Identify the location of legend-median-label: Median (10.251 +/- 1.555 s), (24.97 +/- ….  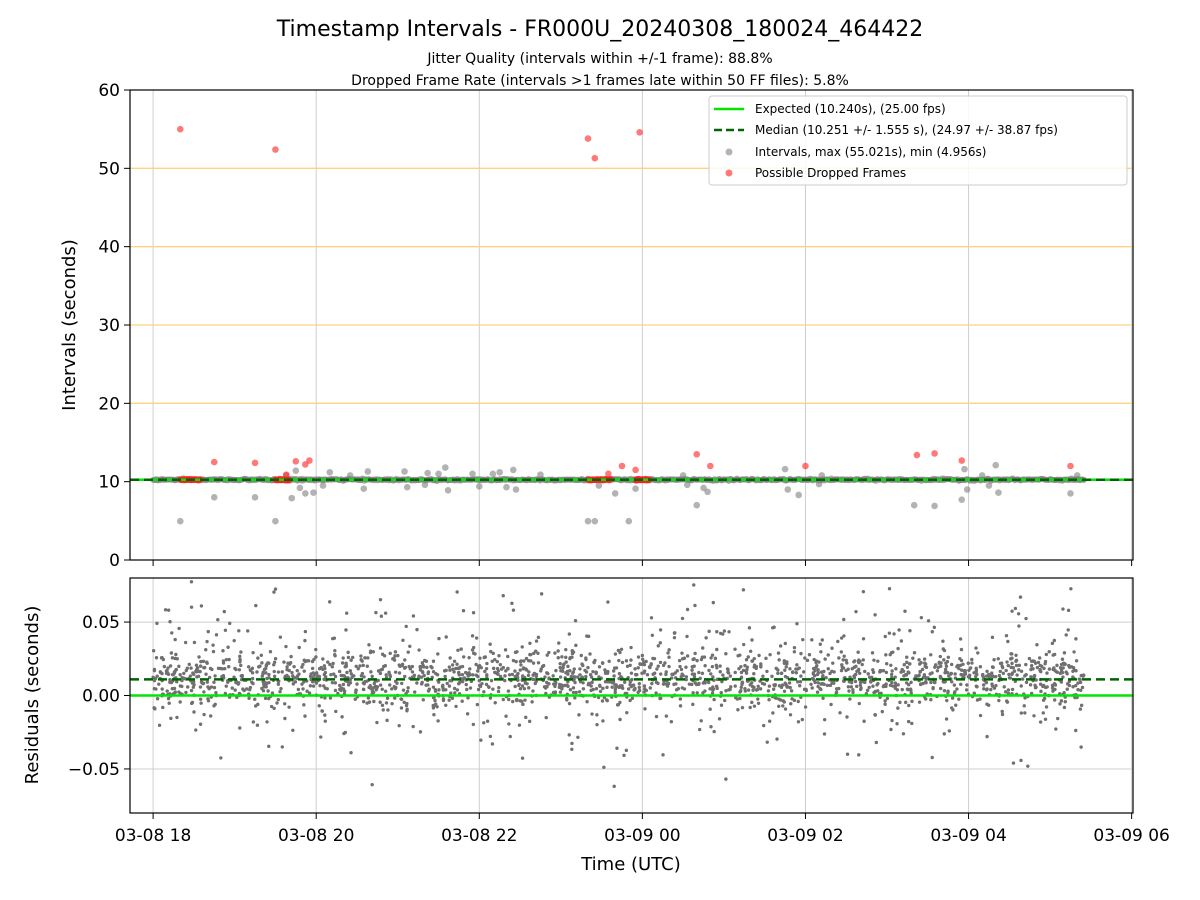
(906, 130).